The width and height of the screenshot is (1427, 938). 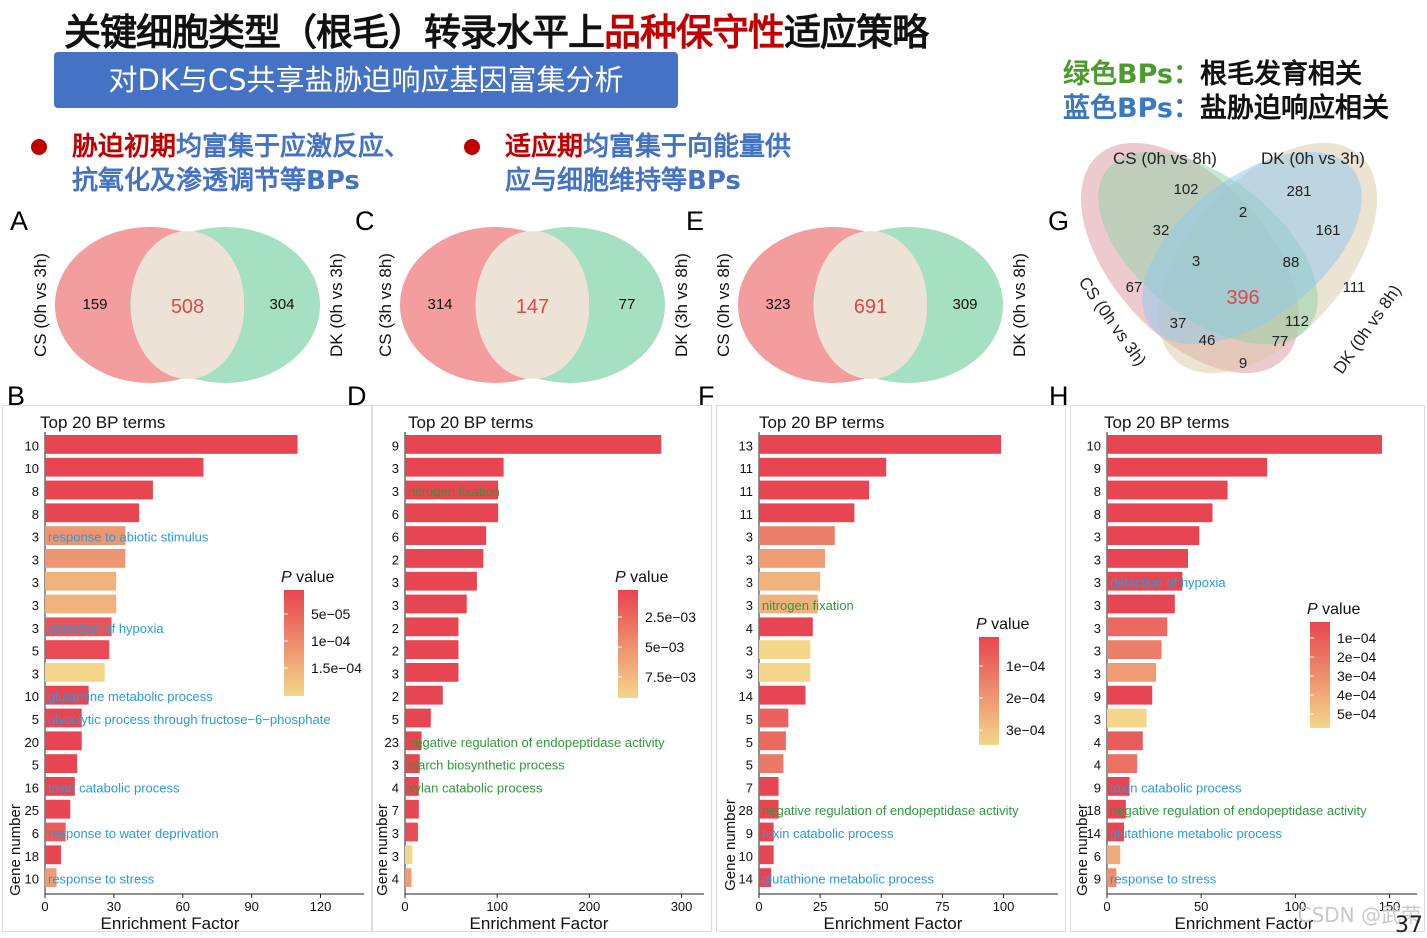 What do you see at coordinates (16, 396) in the screenshot?
I see `panel-letter-b: B` at bounding box center [16, 396].